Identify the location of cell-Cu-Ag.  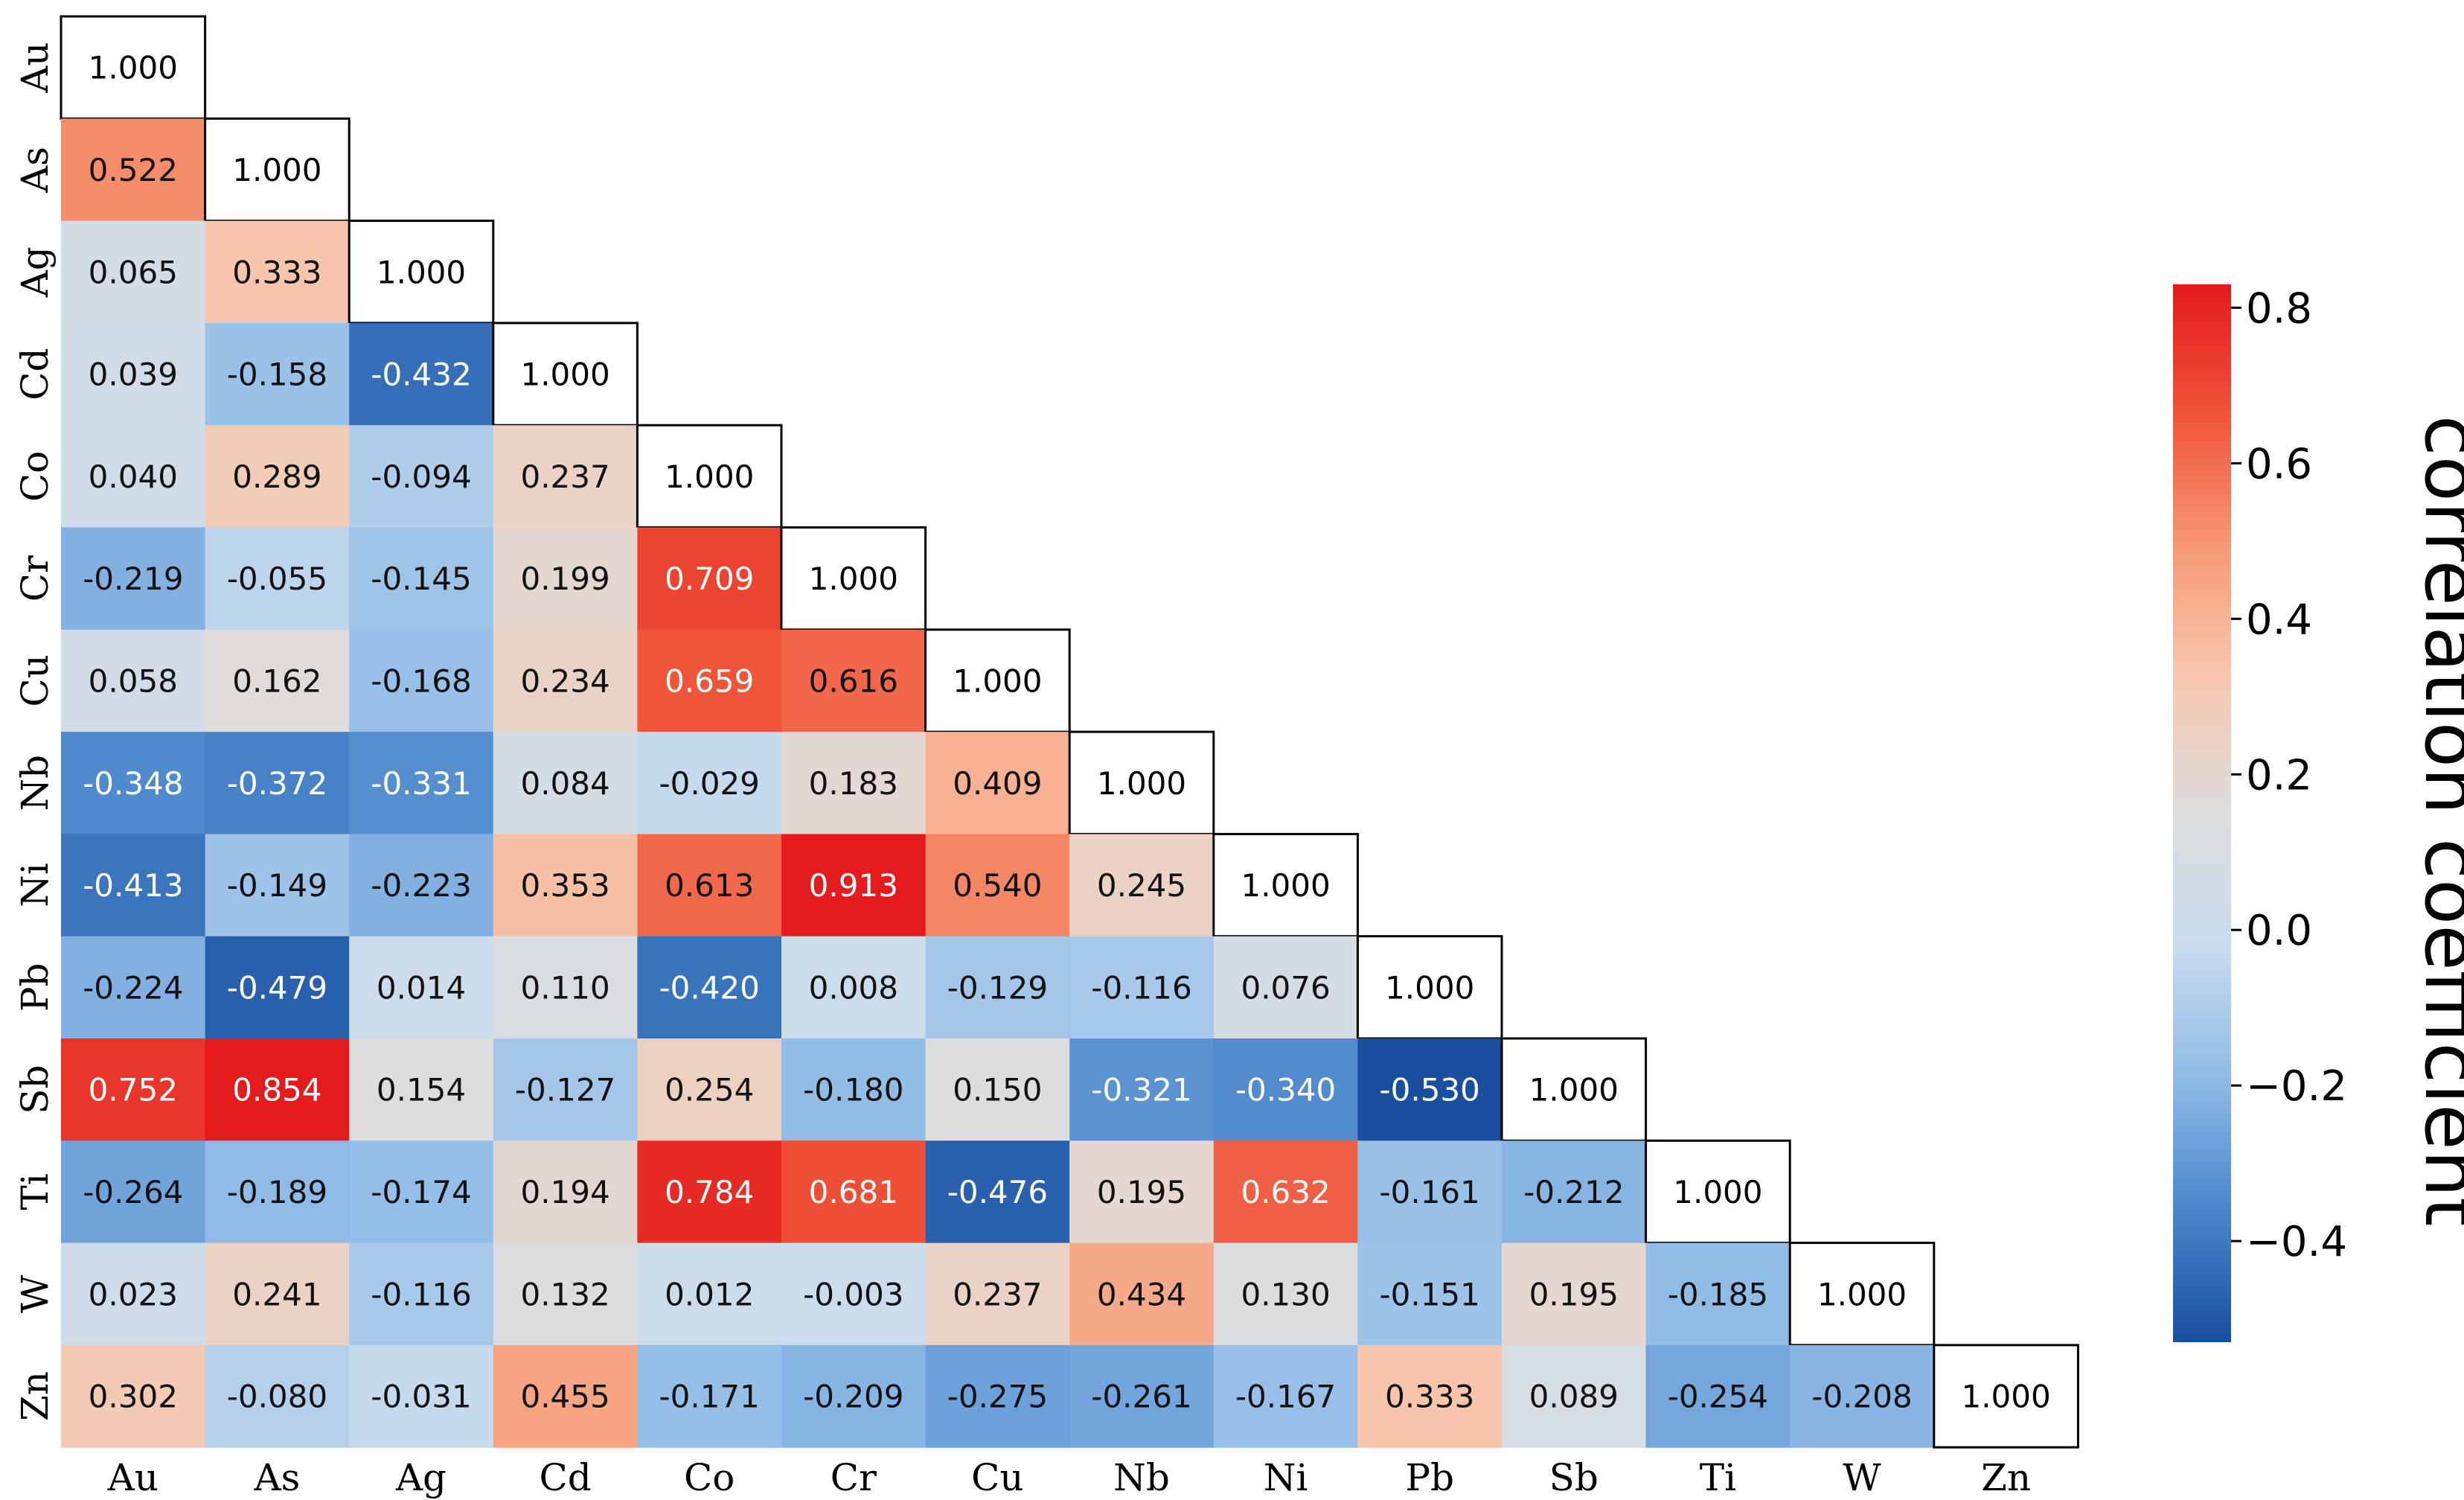
(421, 681).